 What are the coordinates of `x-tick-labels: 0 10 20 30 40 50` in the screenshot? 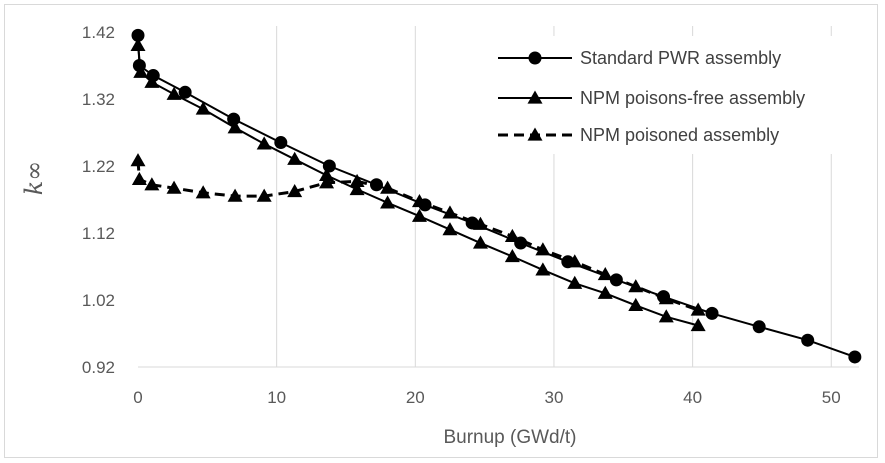 It's located at (486, 397).